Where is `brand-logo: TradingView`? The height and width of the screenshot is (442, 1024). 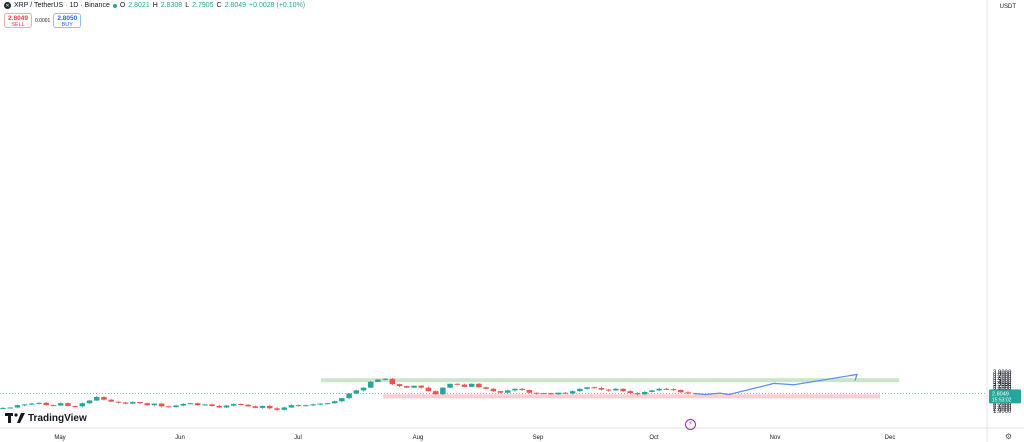 brand-logo: TradingView is located at coordinates (46, 418).